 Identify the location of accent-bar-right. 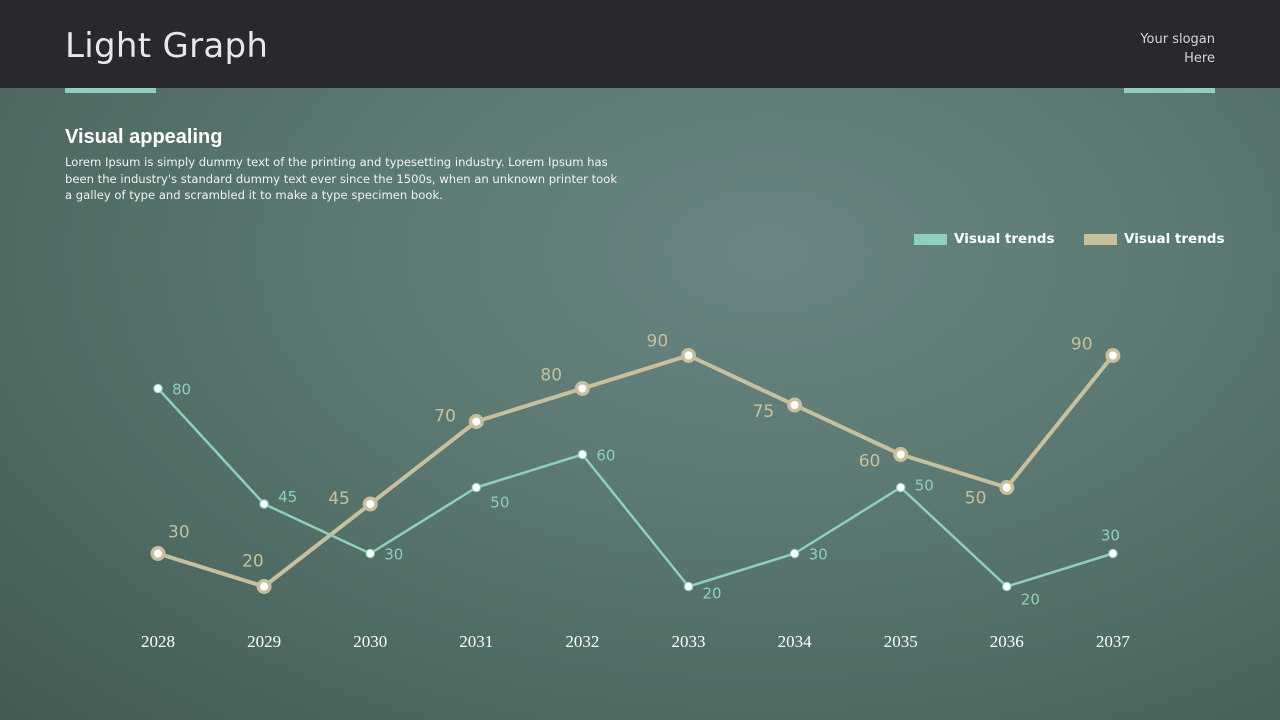
(1169, 90).